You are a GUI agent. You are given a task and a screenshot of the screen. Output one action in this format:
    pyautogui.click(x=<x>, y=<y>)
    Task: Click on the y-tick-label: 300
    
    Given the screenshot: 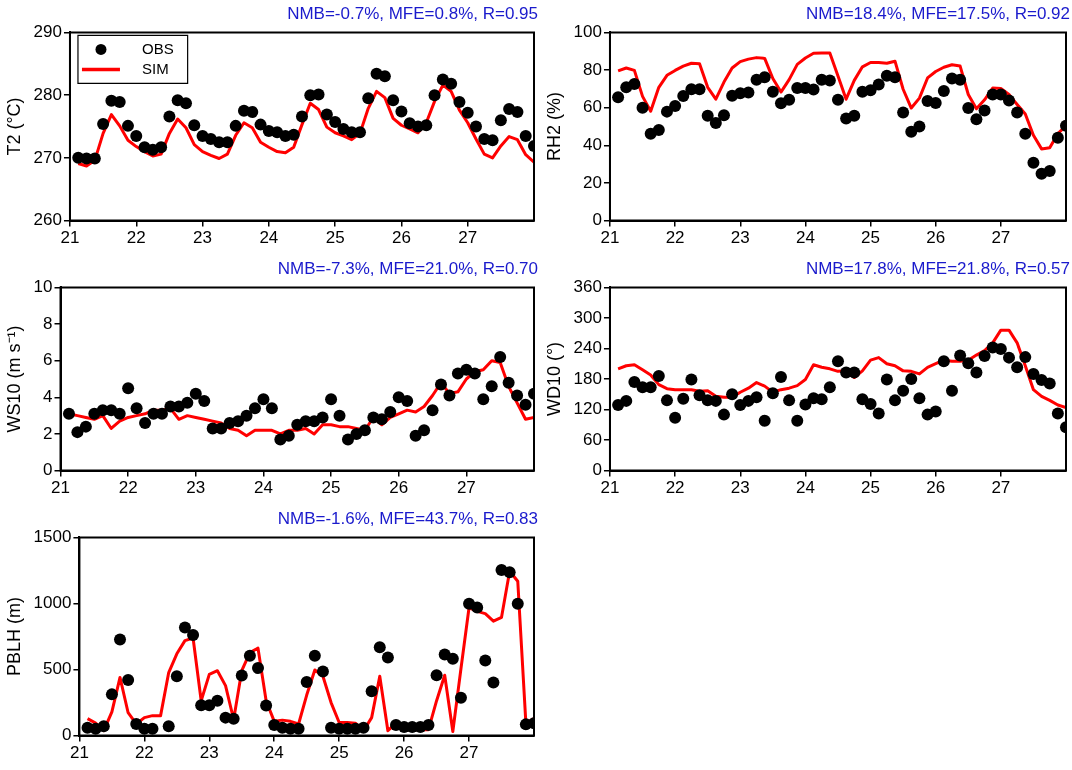 What is the action you would take?
    pyautogui.click(x=587, y=317)
    